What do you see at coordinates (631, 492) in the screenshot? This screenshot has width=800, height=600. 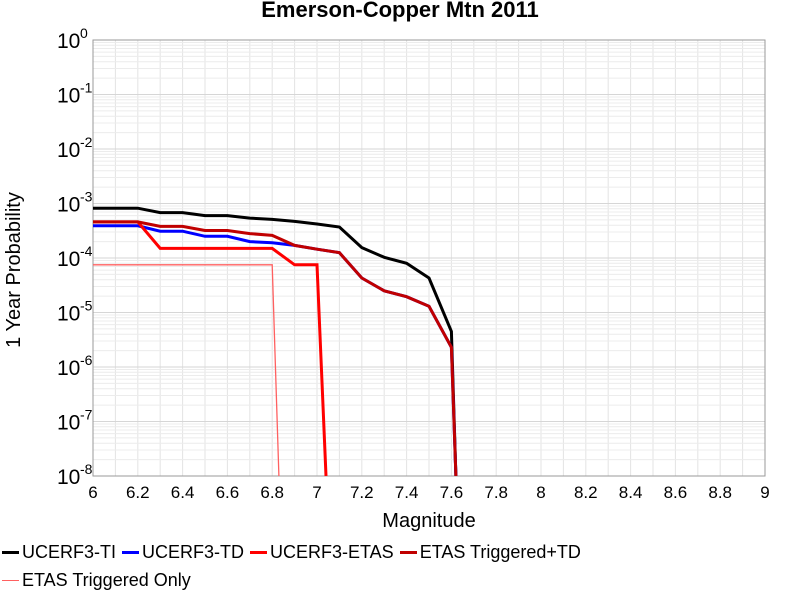 I see `x-tick-label: 8.4` at bounding box center [631, 492].